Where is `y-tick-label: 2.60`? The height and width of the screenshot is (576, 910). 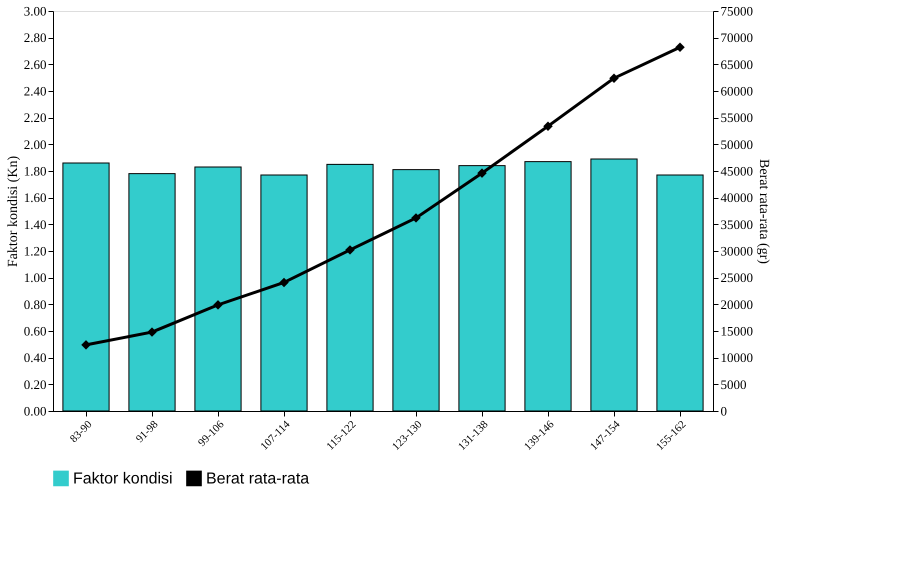
y-tick-label: 2.60 is located at coordinates (35, 64).